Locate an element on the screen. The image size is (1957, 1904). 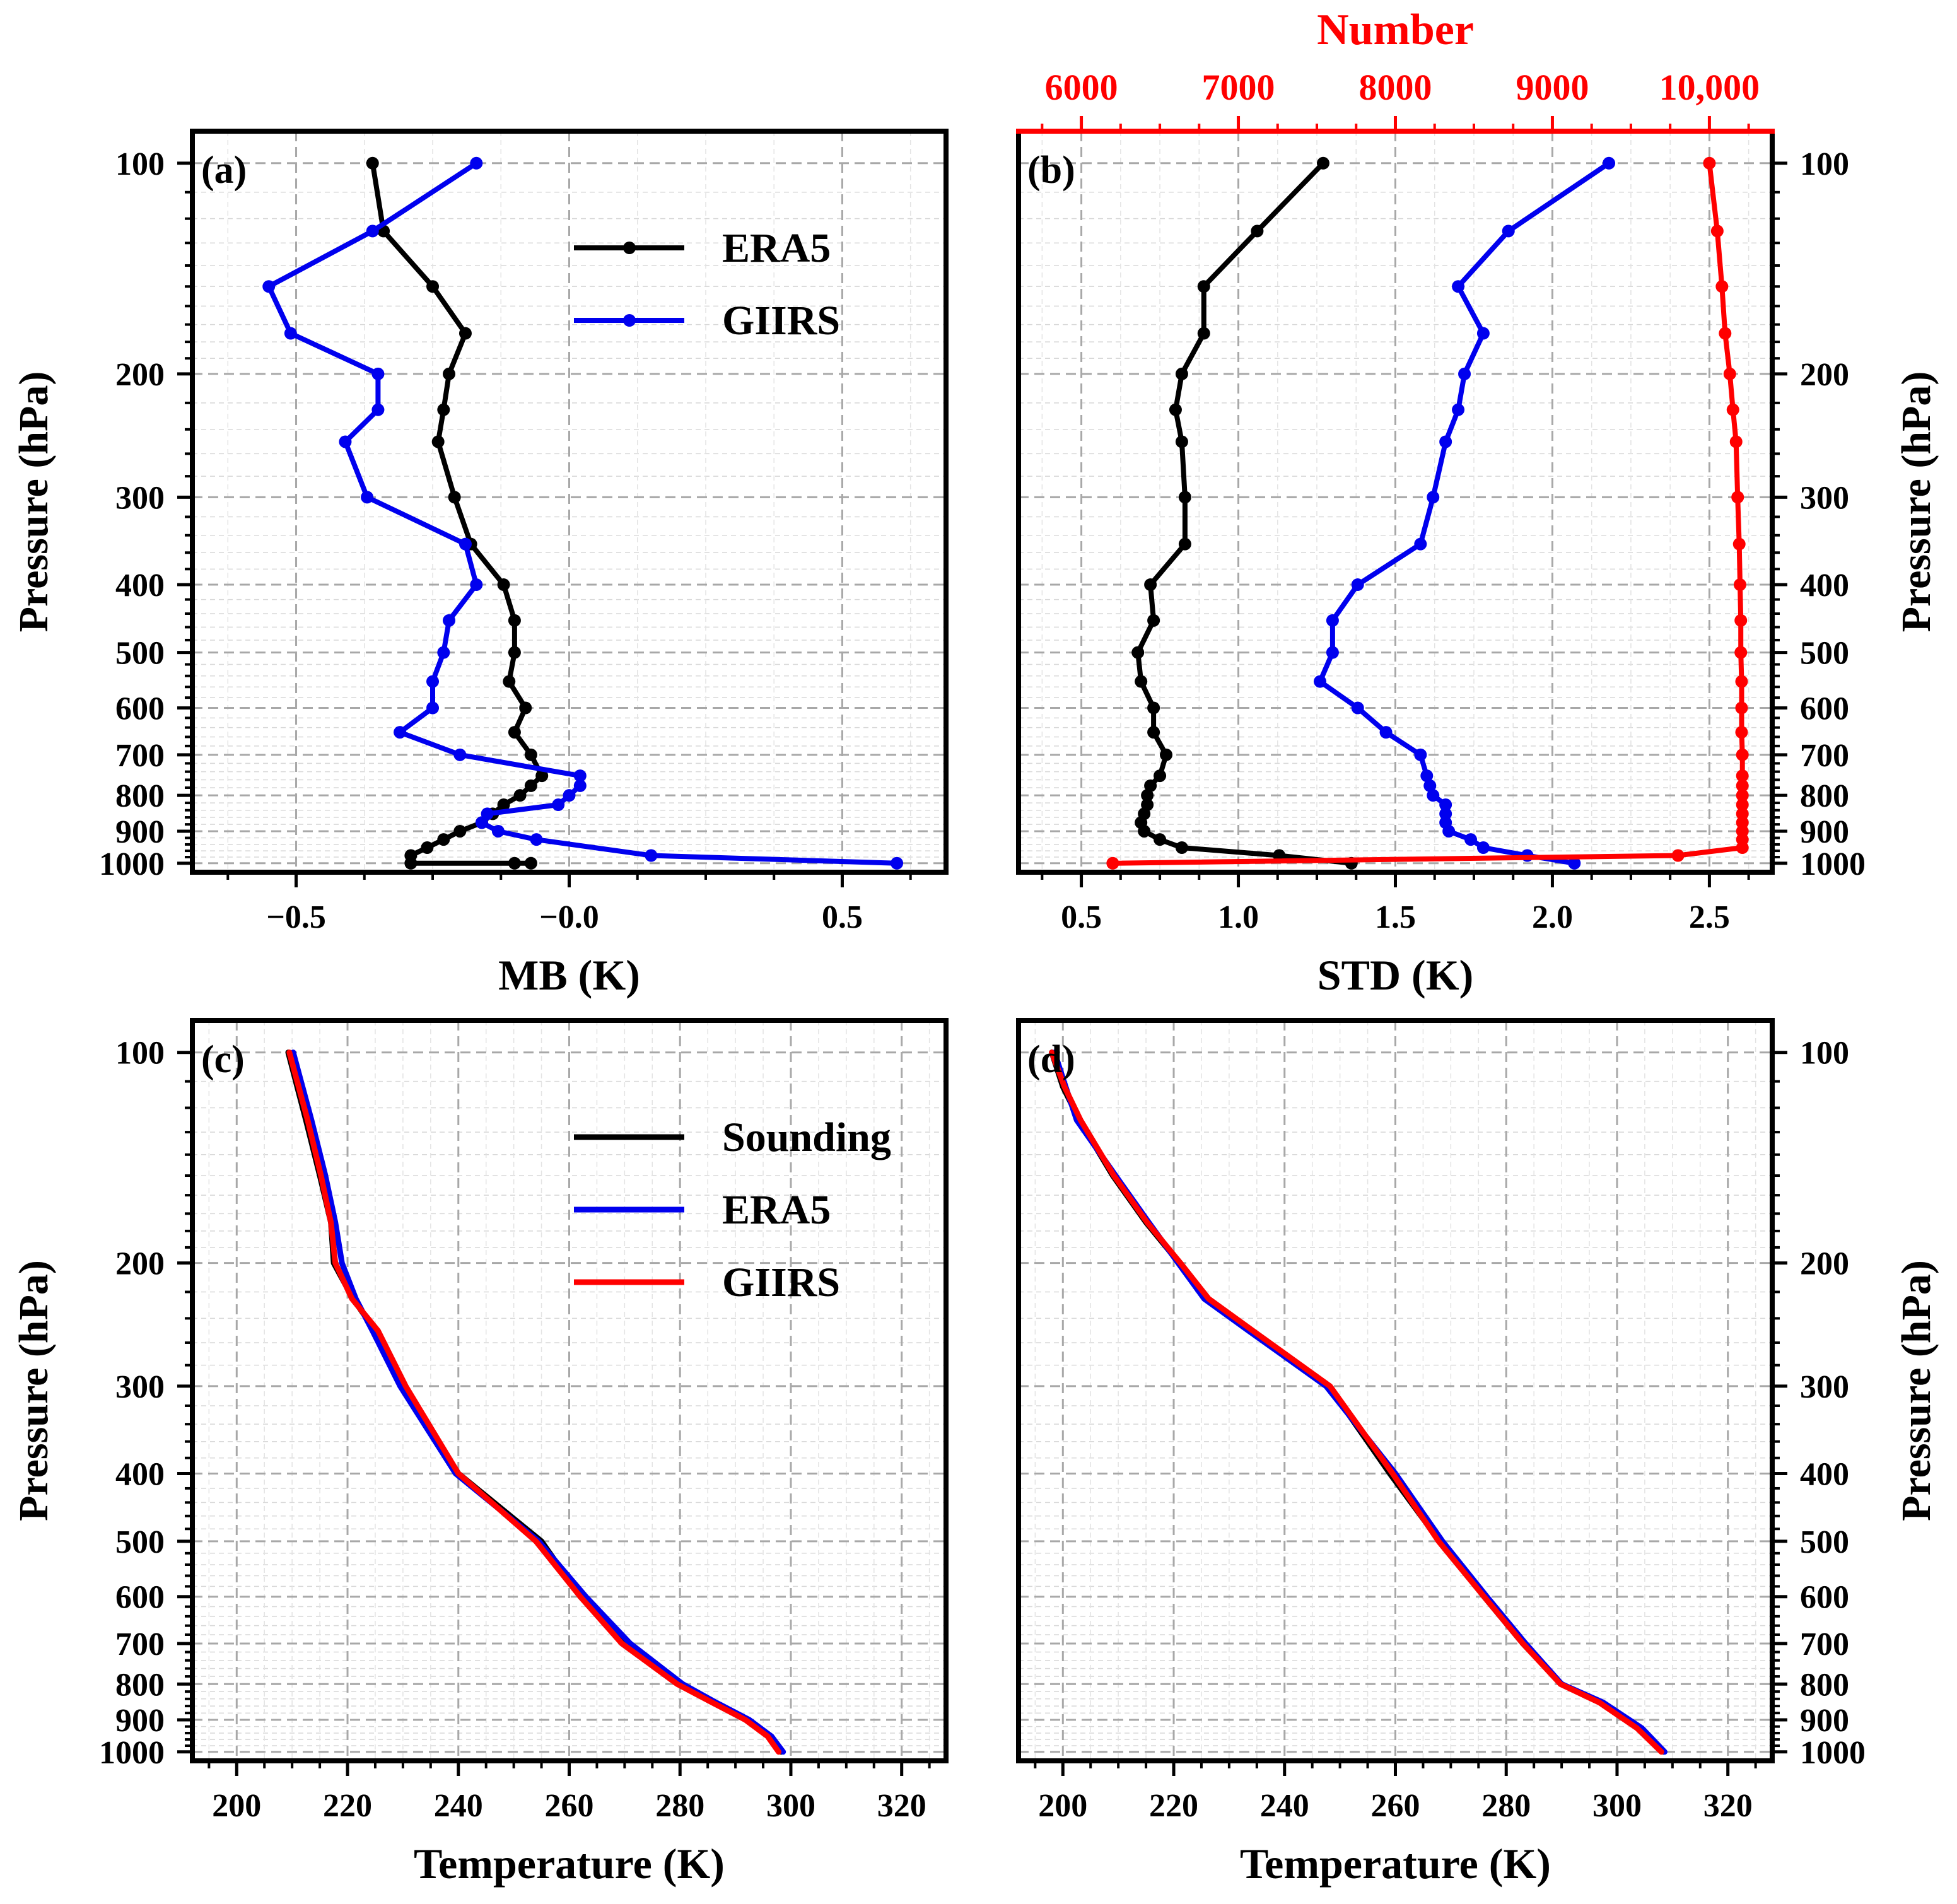
y-tick-label: 900 is located at coordinates (140, 1721).